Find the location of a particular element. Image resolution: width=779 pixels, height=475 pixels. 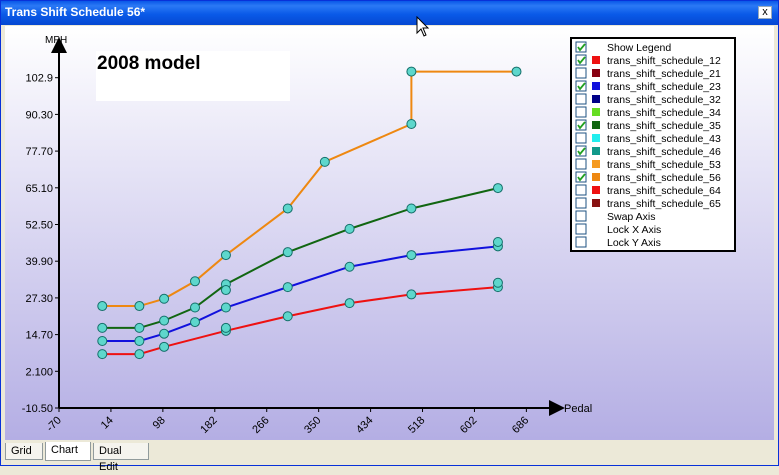

tab-dual-edit: Dual Edit is located at coordinates (121, 458).